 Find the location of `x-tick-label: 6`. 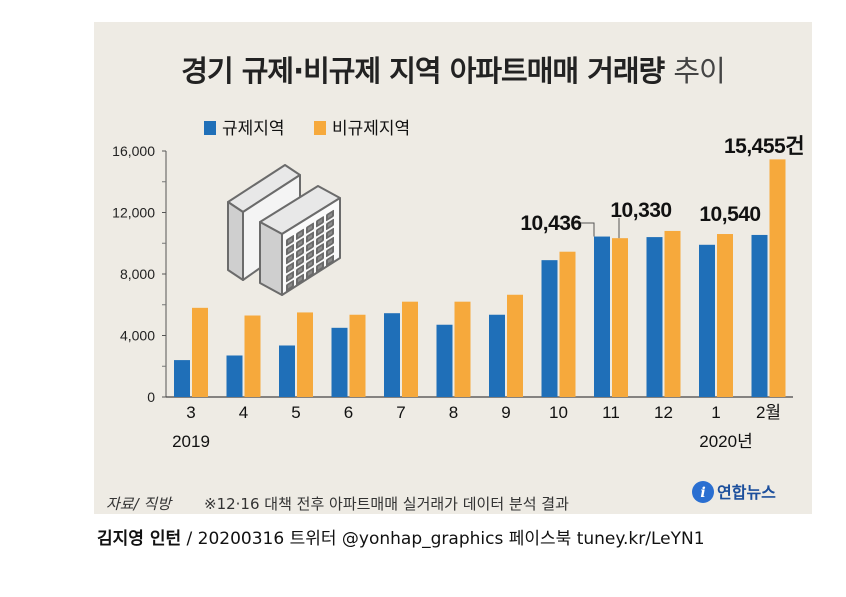

x-tick-label: 6 is located at coordinates (348, 412).